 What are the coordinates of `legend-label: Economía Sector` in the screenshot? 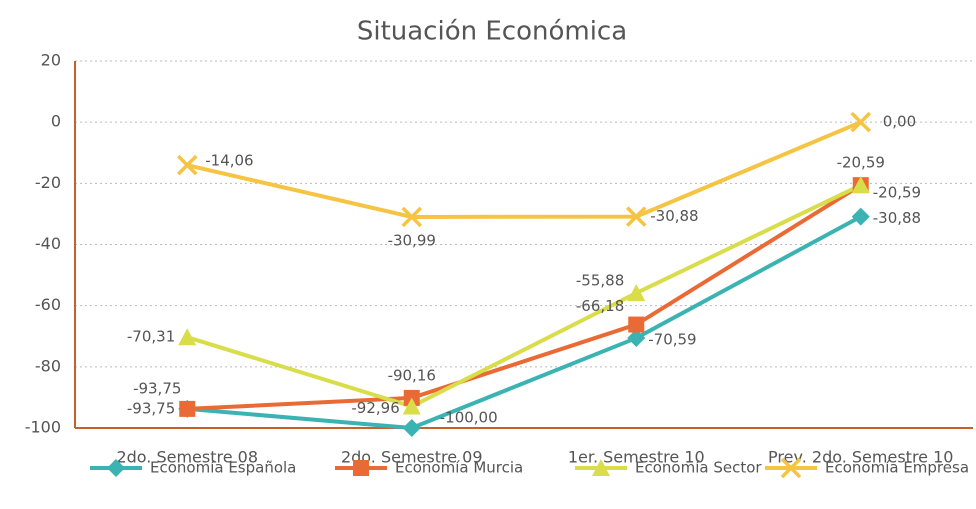 It's located at (698, 468).